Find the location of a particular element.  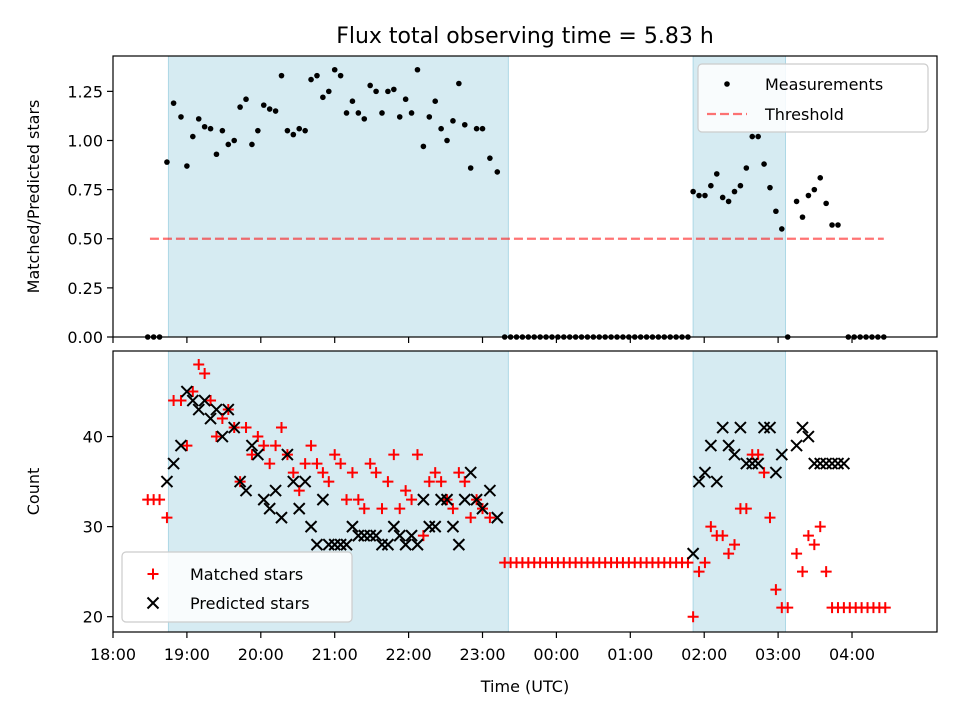

y-tick-label: 0.25 is located at coordinates (85, 288).